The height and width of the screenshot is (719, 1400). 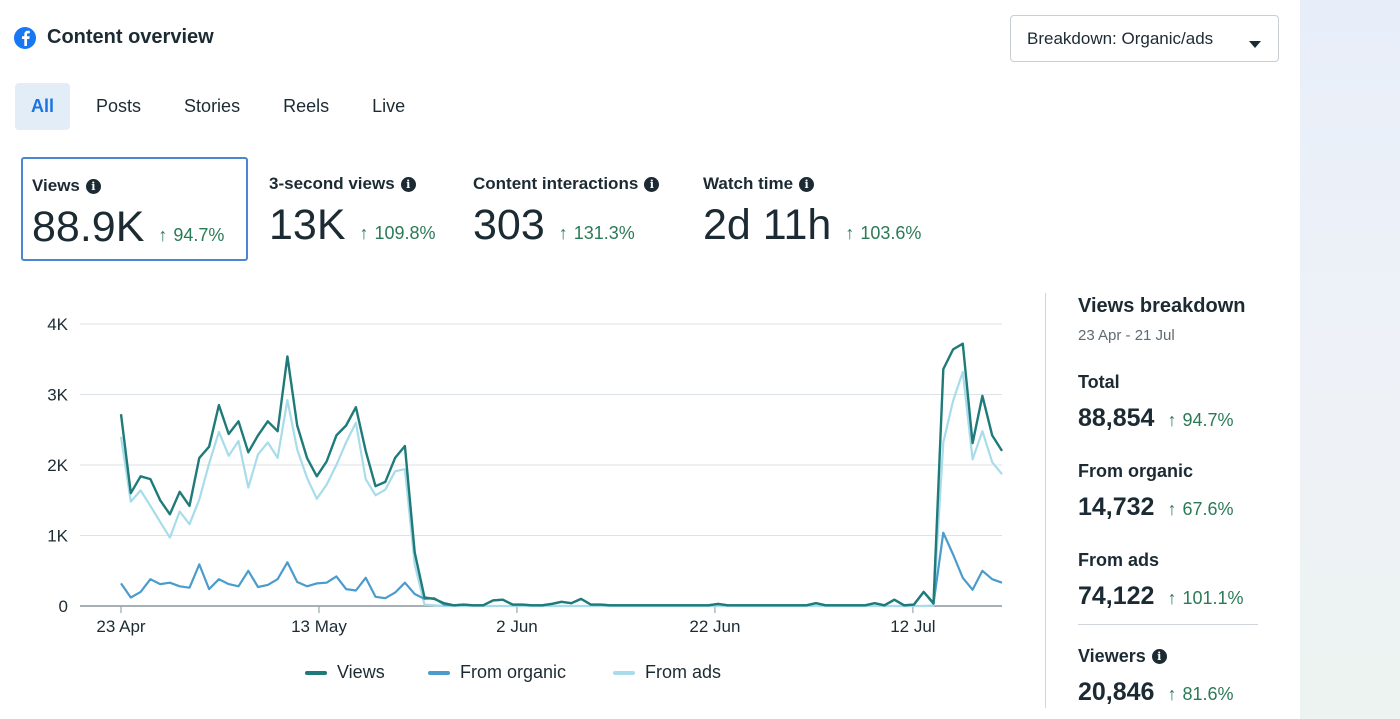 What do you see at coordinates (1156, 418) in the screenshot?
I see `breakdown-value-total: 88,854 ↑ 94.7%` at bounding box center [1156, 418].